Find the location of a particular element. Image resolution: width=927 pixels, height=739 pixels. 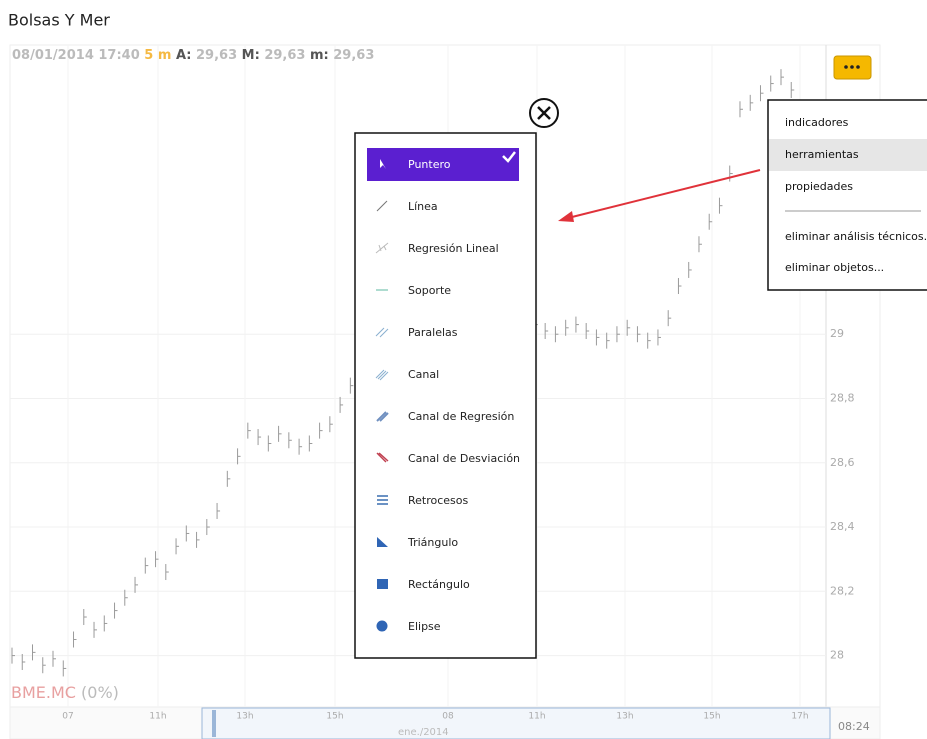

window-title: Bolsas Y Mer is located at coordinates (59, 20).